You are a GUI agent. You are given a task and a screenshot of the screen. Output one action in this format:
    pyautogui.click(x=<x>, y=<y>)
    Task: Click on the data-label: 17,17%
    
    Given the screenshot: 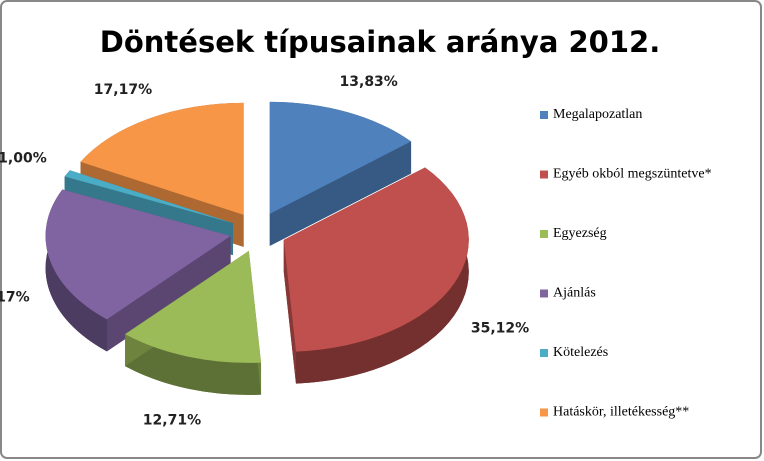 What is the action you would take?
    pyautogui.click(x=123, y=90)
    